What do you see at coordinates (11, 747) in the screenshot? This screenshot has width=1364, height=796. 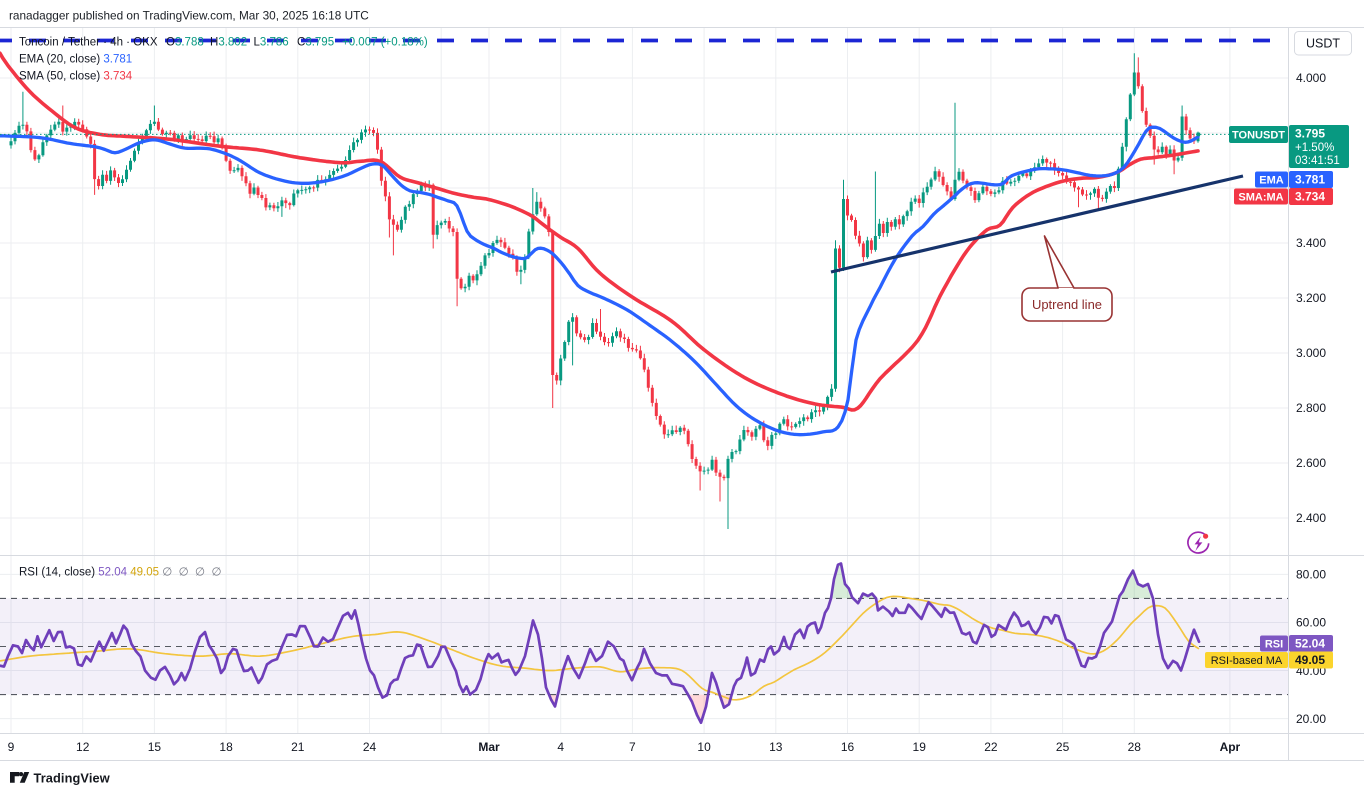 I see `svg-text: 9` at bounding box center [11, 747].